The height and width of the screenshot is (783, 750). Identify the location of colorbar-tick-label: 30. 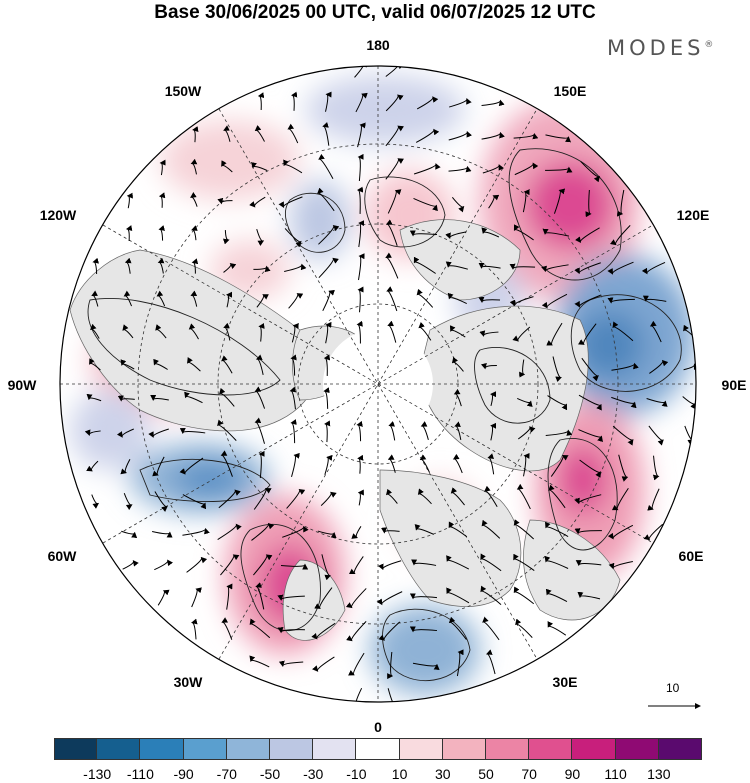
(443, 774).